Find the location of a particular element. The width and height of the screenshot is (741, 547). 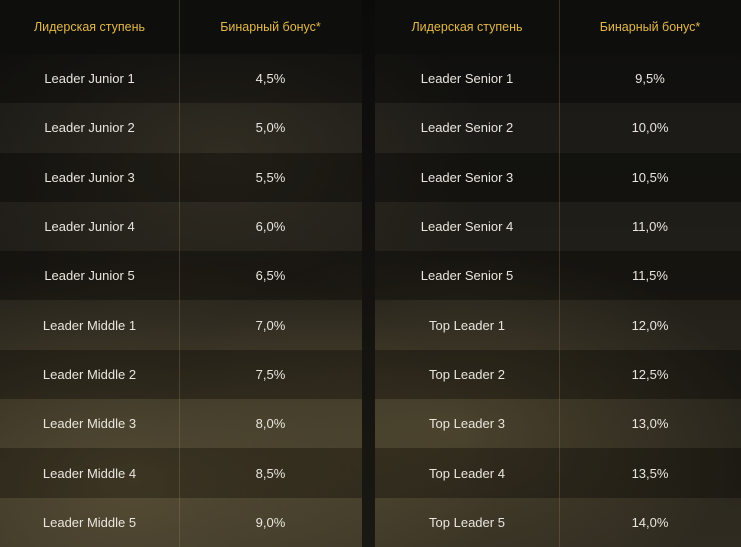

binary-bonus-cell: 8,0% is located at coordinates (270, 424).